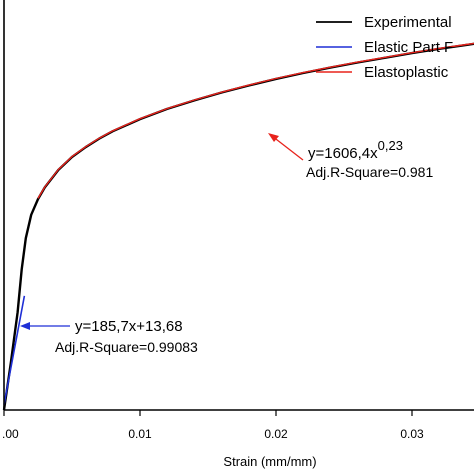 The image size is (474, 474). I want to click on x-tick-label: 0.01, so click(140, 434).